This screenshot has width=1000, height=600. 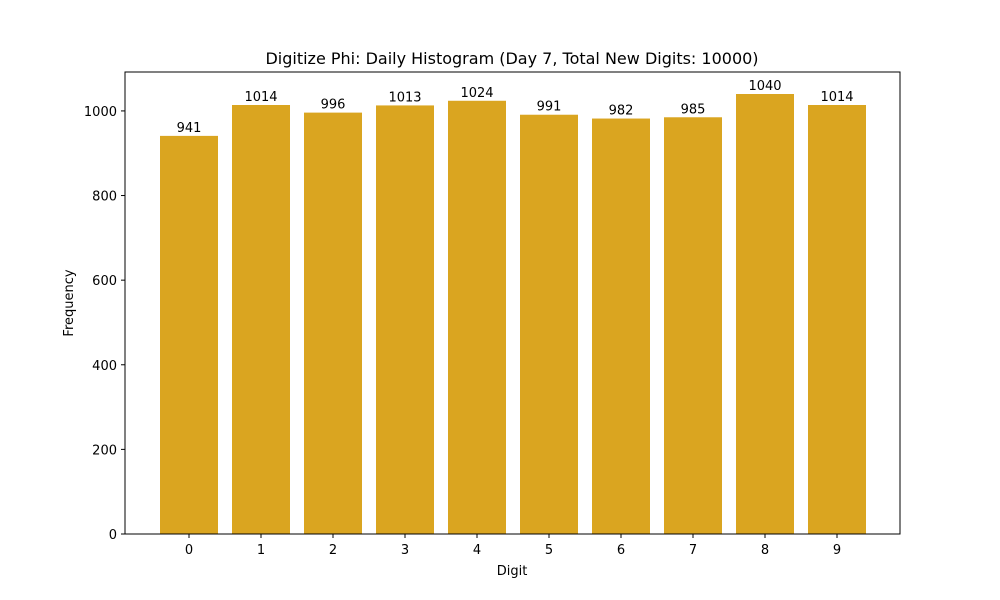 I want to click on y-tick-label: 1000, so click(x=100, y=112).